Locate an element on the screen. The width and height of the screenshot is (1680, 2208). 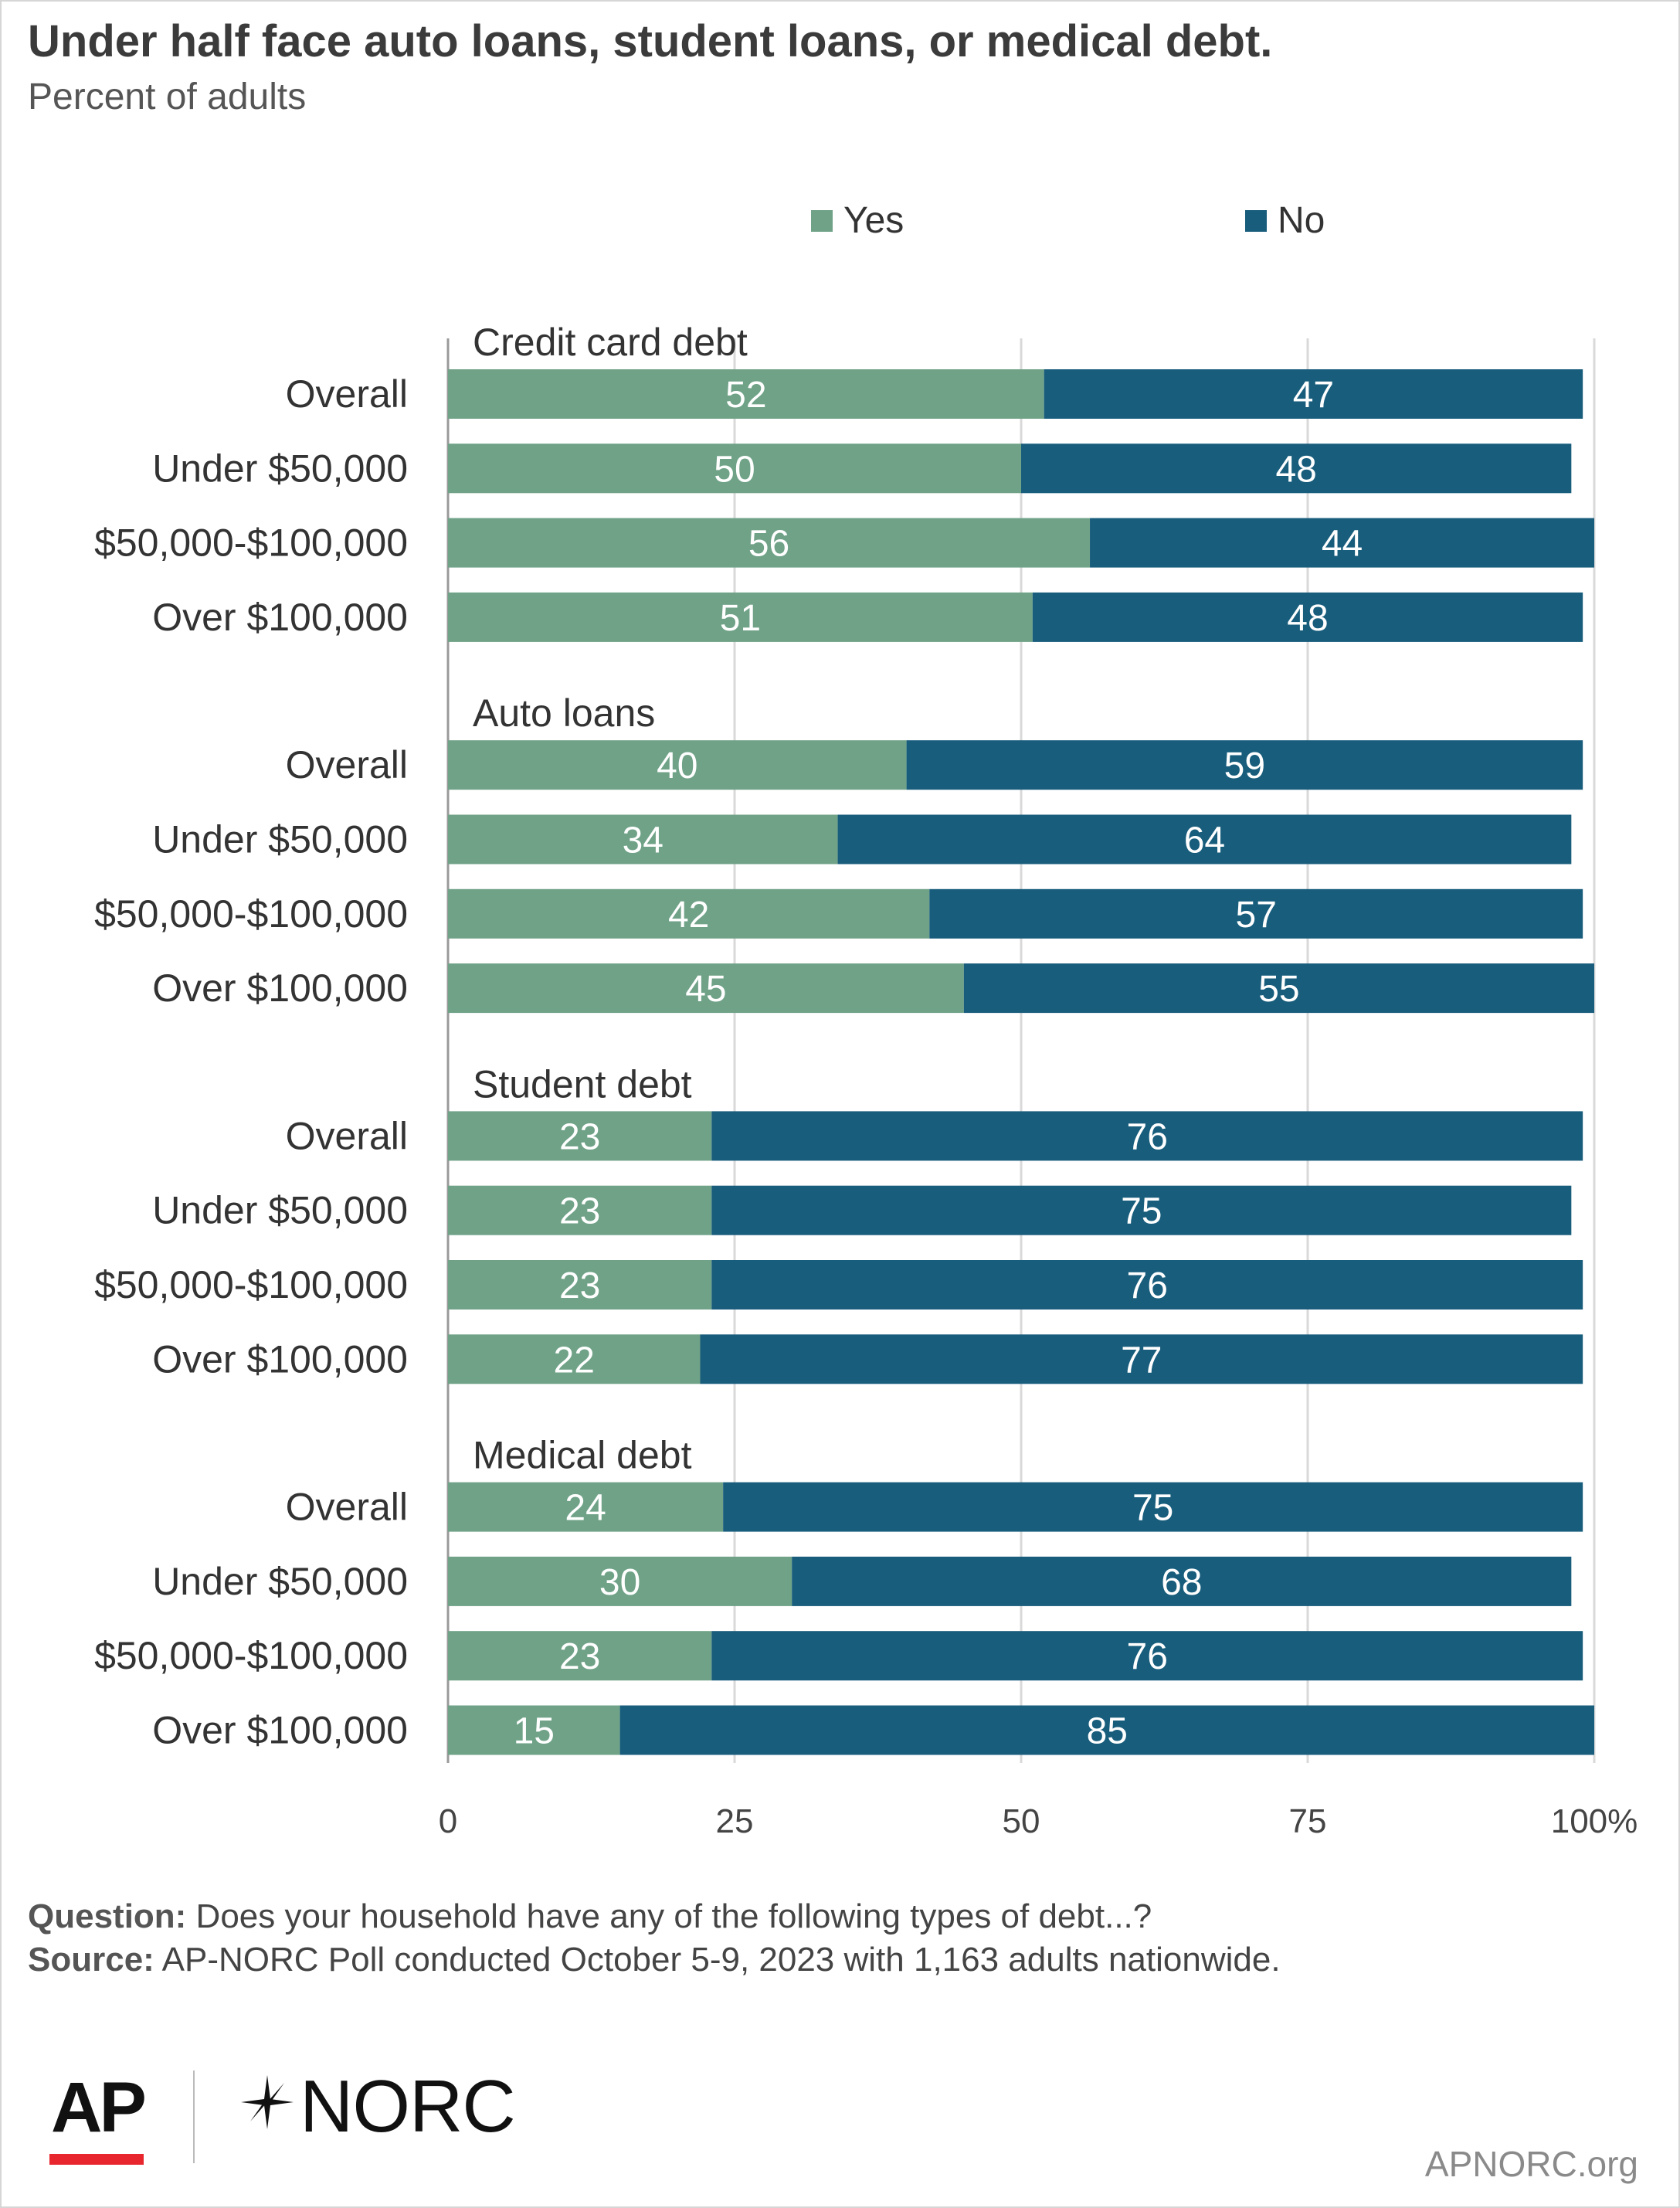
data-label-no: 47 is located at coordinates (1313, 395).